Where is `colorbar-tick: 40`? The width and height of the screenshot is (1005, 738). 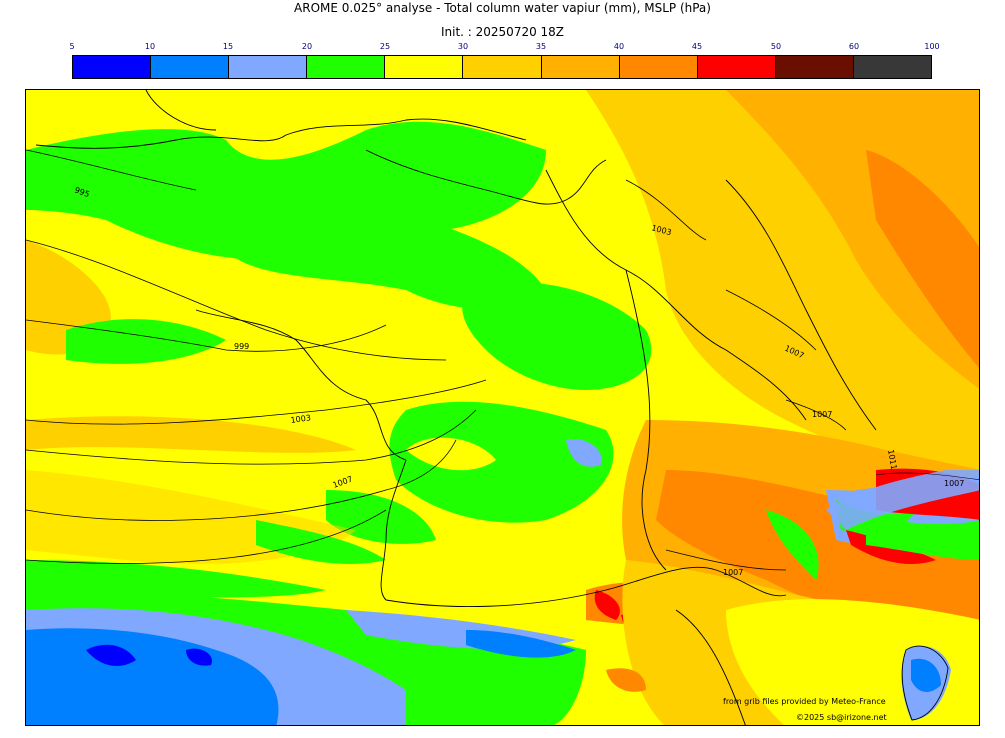 colorbar-tick: 40 is located at coordinates (619, 46).